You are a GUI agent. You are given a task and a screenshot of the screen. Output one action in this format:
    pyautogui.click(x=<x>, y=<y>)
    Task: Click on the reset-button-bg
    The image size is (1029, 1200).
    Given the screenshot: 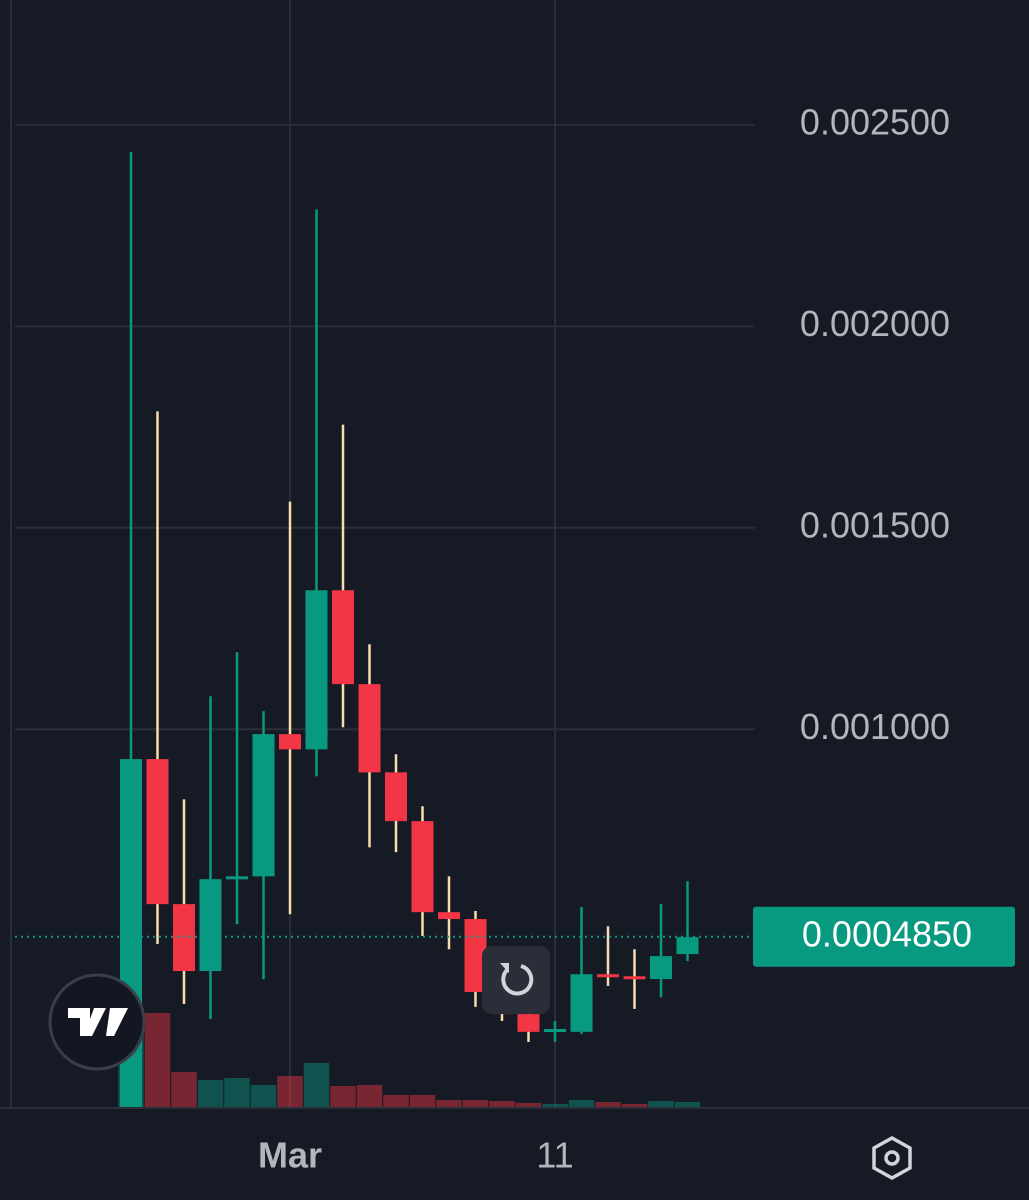 What is the action you would take?
    pyautogui.click(x=516, y=980)
    